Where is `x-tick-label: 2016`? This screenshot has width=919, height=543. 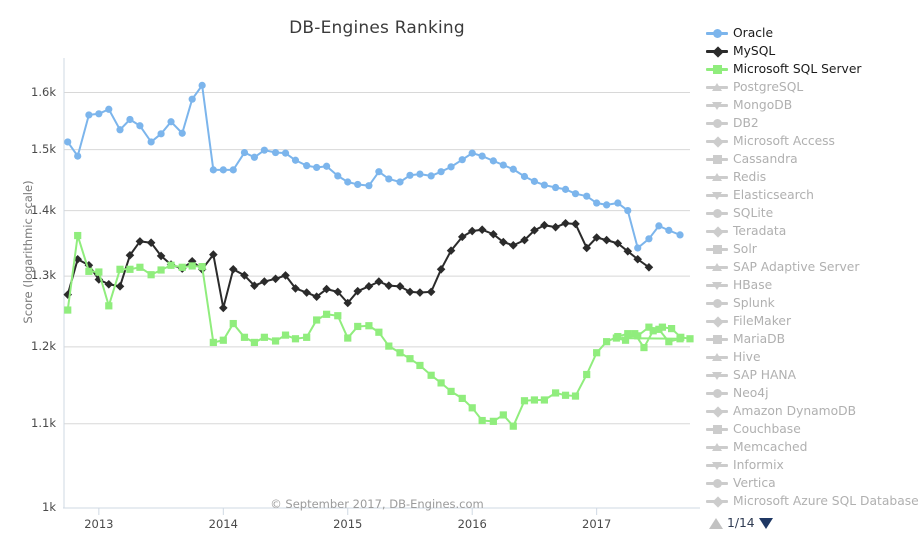 x-tick-label: 2016 is located at coordinates (472, 524).